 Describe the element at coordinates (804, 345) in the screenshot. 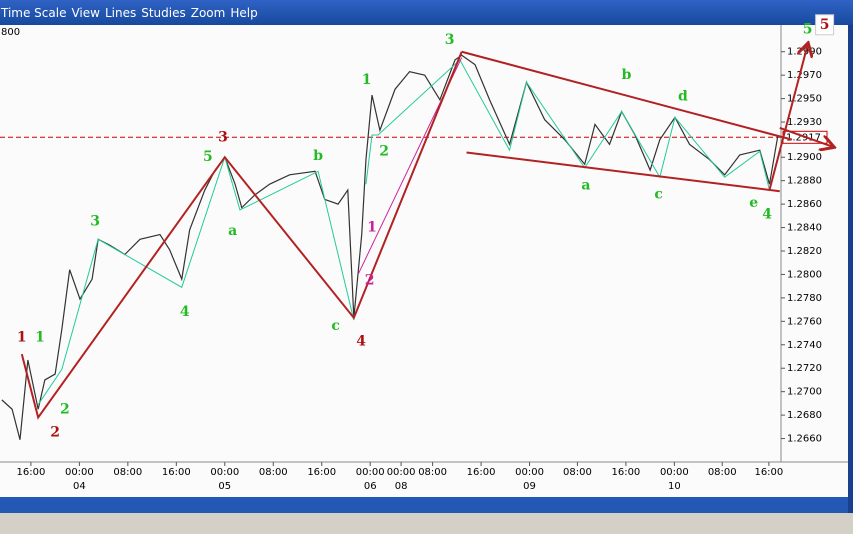

I see `y-tick-label: 1.2740` at that location.